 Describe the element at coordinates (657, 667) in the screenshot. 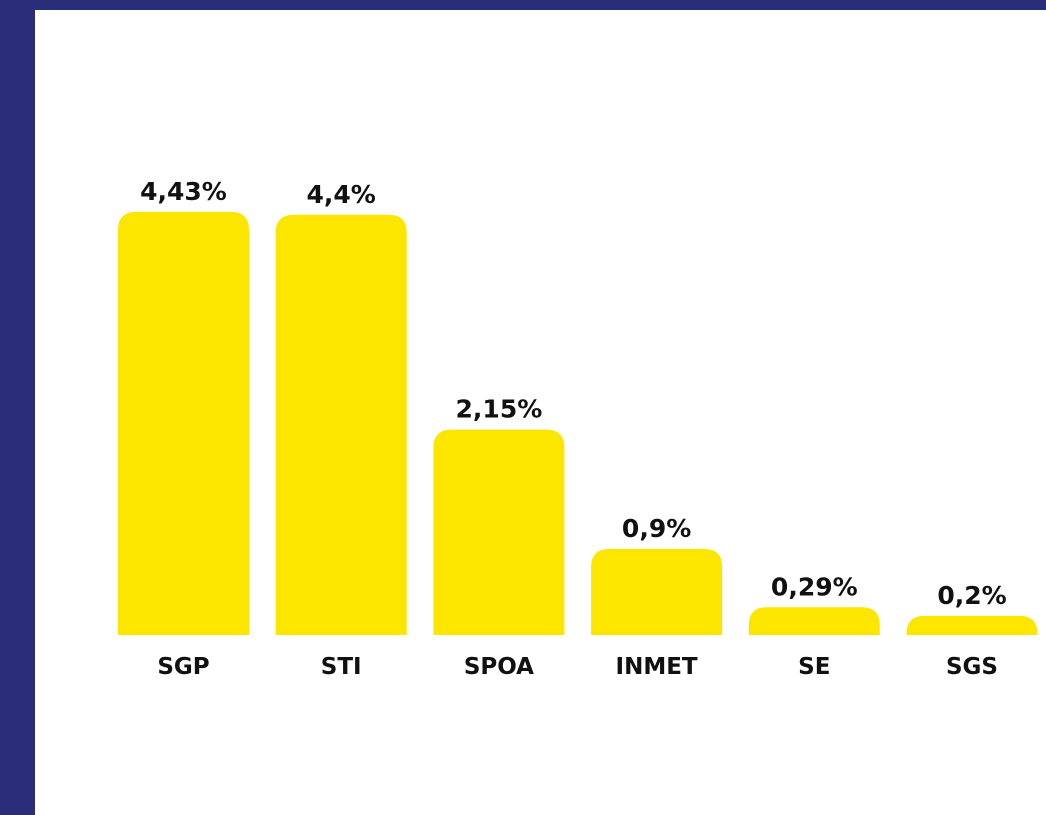

I see `x-tick-label: INMET` at that location.